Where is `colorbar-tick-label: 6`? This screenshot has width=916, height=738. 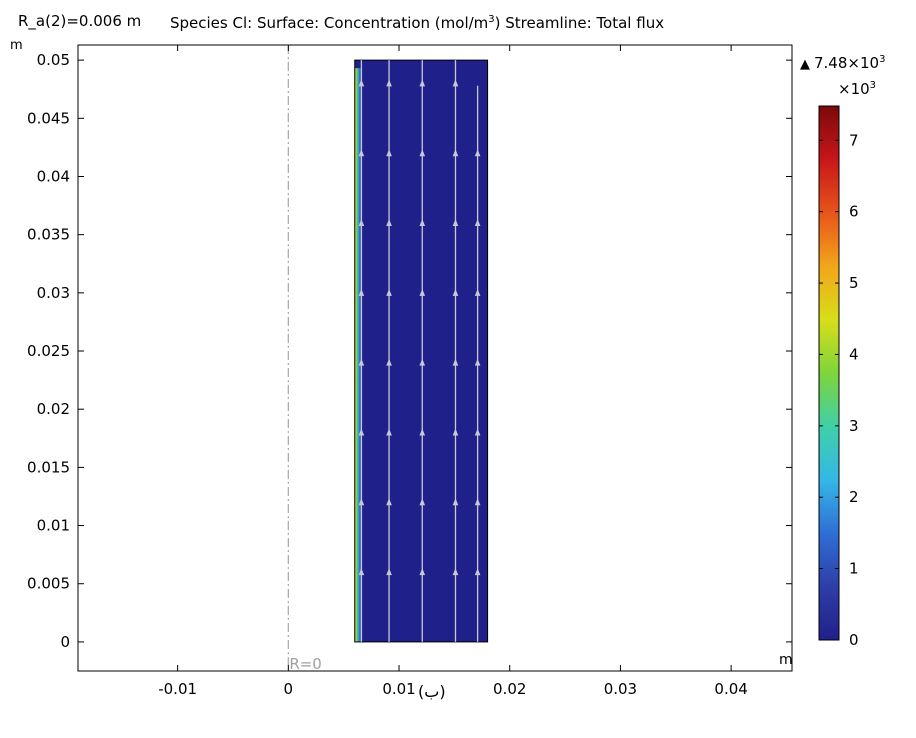
colorbar-tick-label: 6 is located at coordinates (854, 212).